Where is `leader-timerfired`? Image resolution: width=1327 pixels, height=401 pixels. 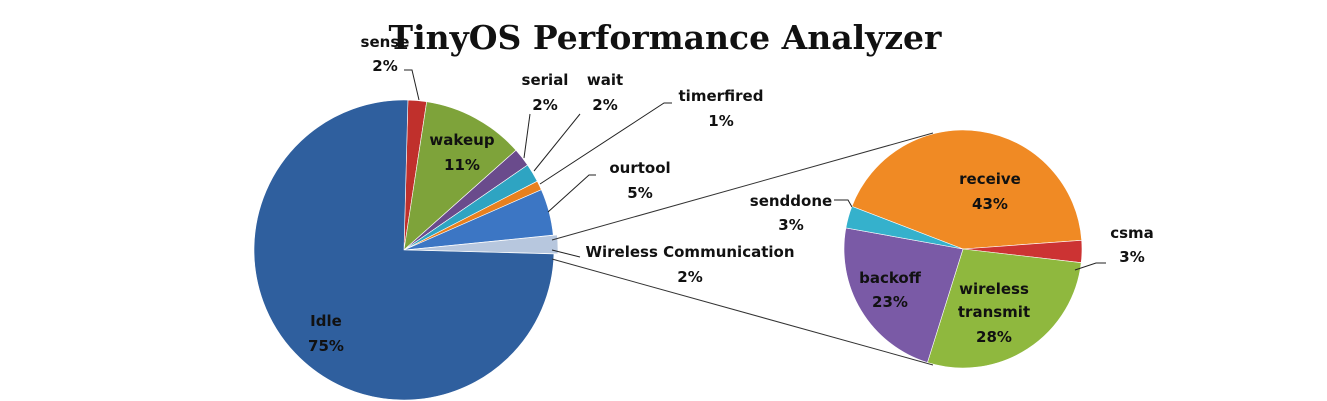
leader-timerfired is located at coordinates (605, 143).